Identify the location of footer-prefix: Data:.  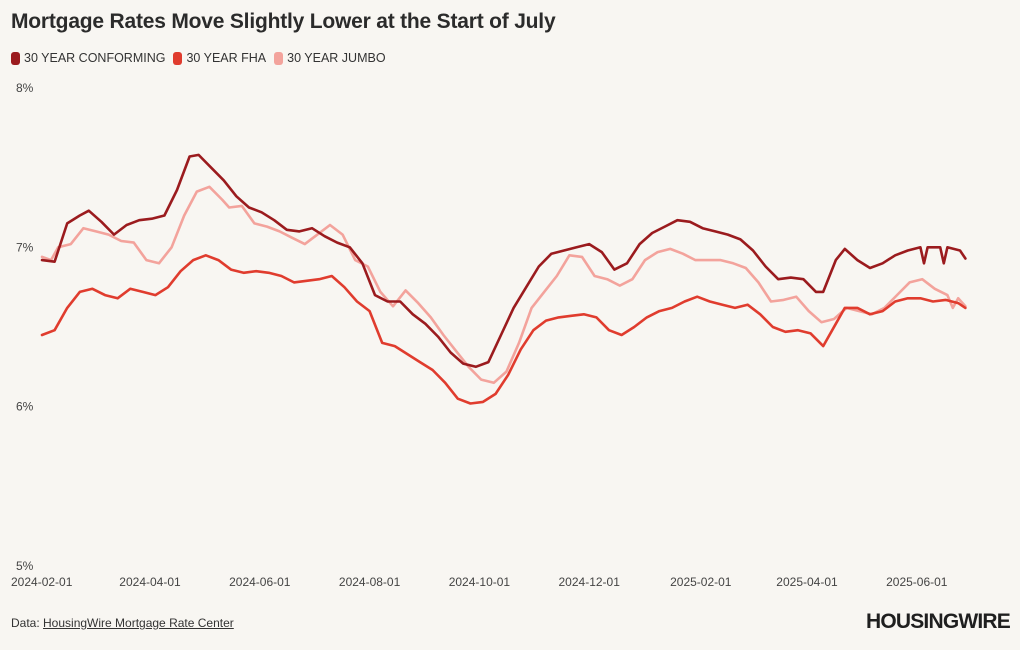
(27, 623).